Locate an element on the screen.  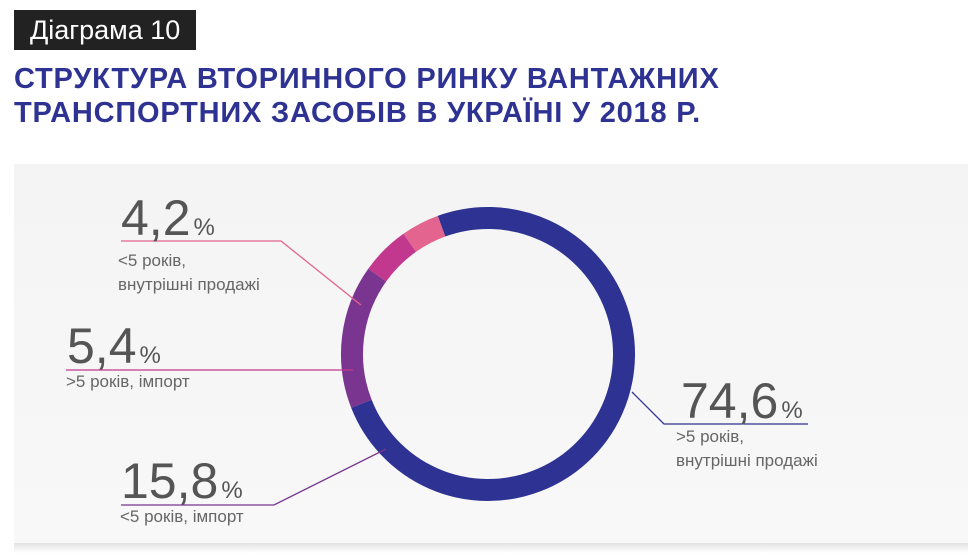
slice-under5-import-leader-line is located at coordinates (254, 477).